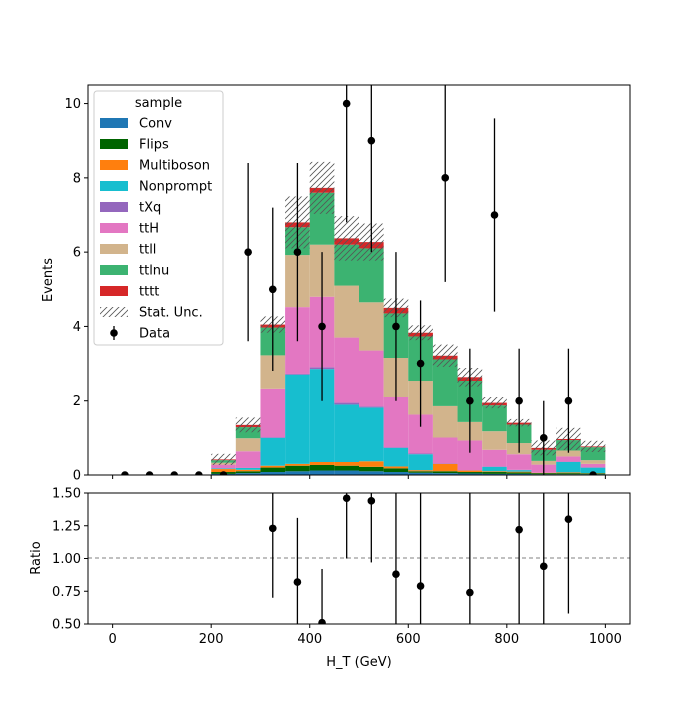 The width and height of the screenshot is (700, 704). What do you see at coordinates (155, 124) in the screenshot?
I see `legend-label-Conv: Conv` at bounding box center [155, 124].